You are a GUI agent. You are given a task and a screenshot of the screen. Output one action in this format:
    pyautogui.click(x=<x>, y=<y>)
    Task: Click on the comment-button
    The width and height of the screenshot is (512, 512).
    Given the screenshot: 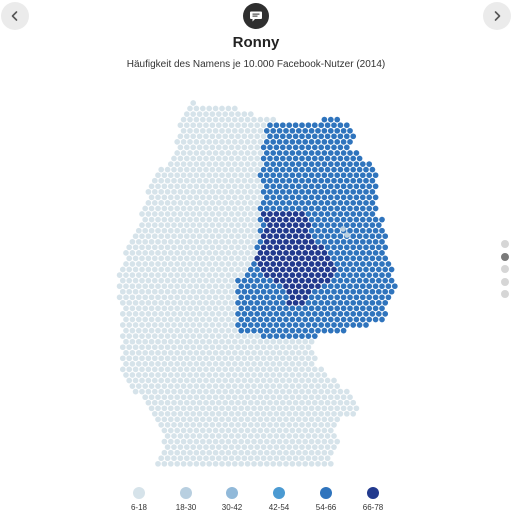 What is the action you would take?
    pyautogui.click(x=256, y=16)
    